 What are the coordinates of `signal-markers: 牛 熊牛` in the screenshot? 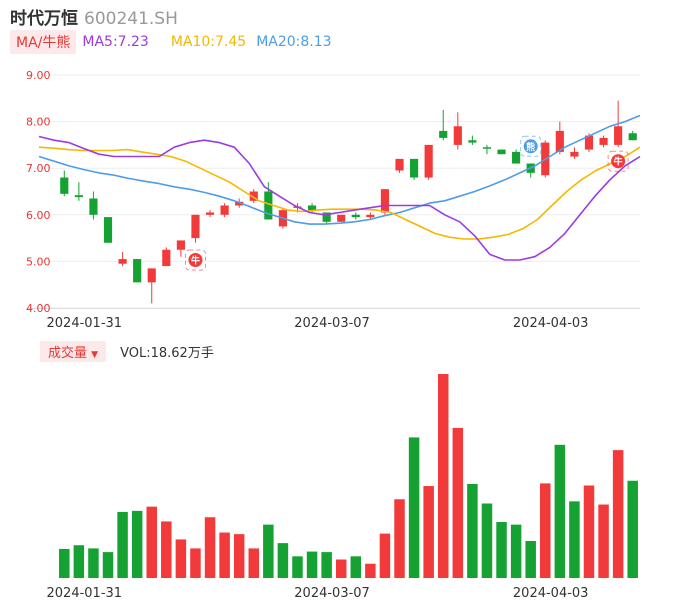 It's located at (406, 203).